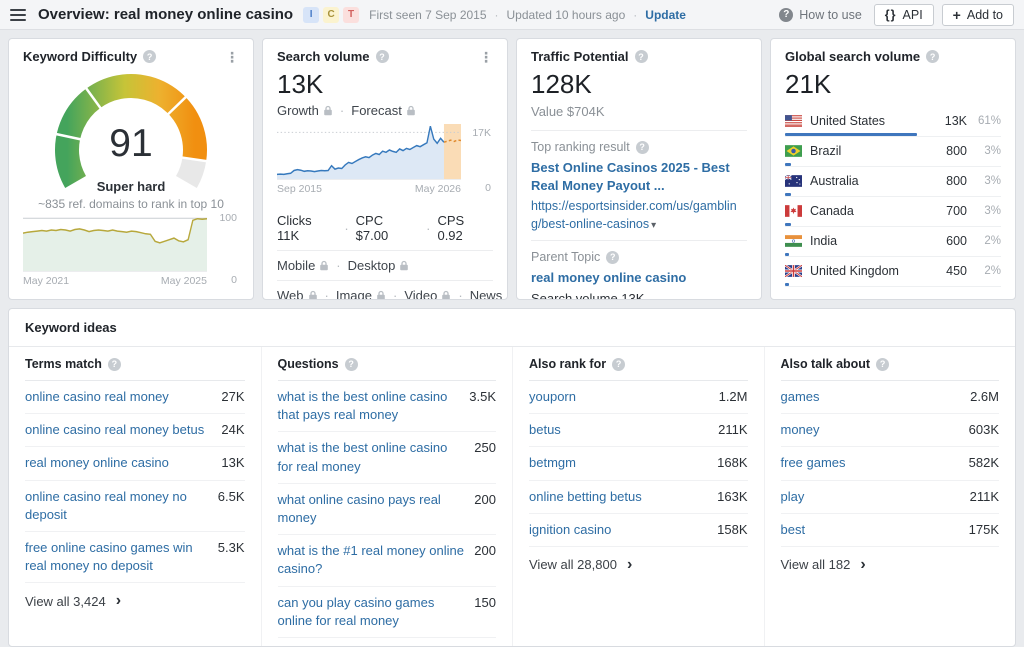  Describe the element at coordinates (427, 293) in the screenshot. I see `video-locked-toggle: Video` at that location.